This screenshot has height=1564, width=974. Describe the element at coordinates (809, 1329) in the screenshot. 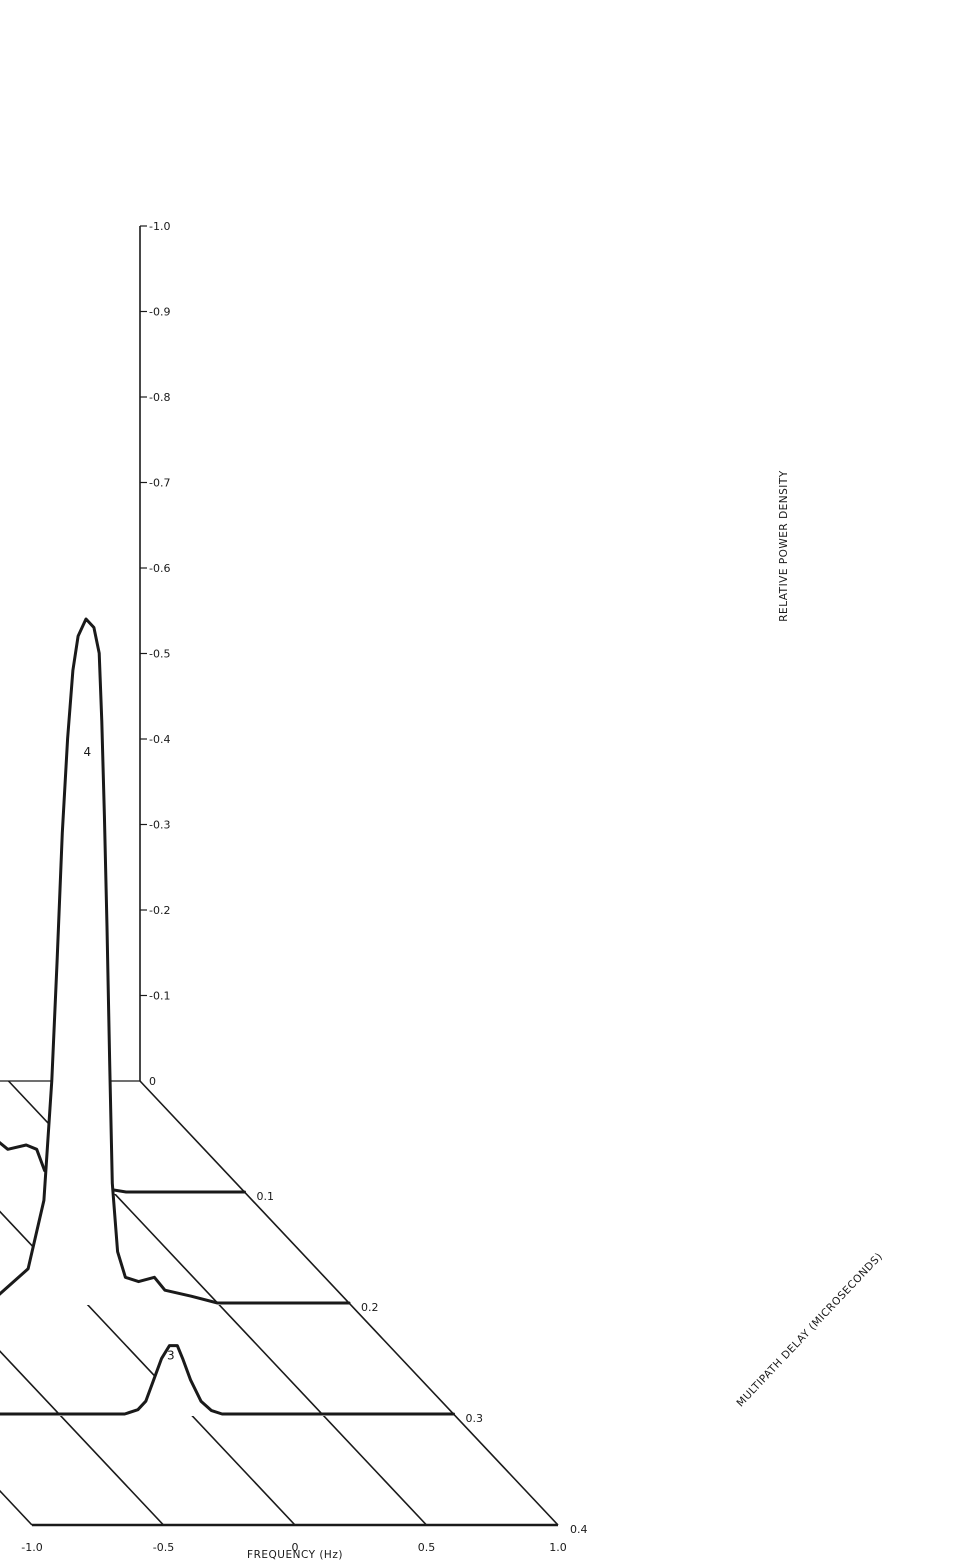

I see `y-axis-title: MULTIPATH DELAY (MICROSECONDS)` at that location.